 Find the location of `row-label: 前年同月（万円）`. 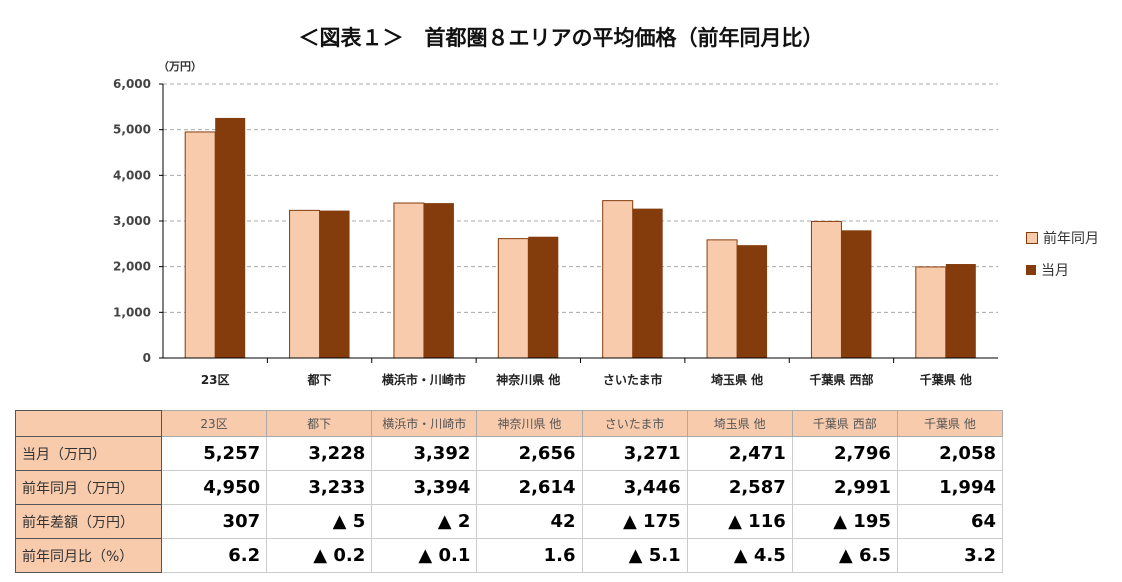

row-label: 前年同月（万円） is located at coordinates (88, 487).